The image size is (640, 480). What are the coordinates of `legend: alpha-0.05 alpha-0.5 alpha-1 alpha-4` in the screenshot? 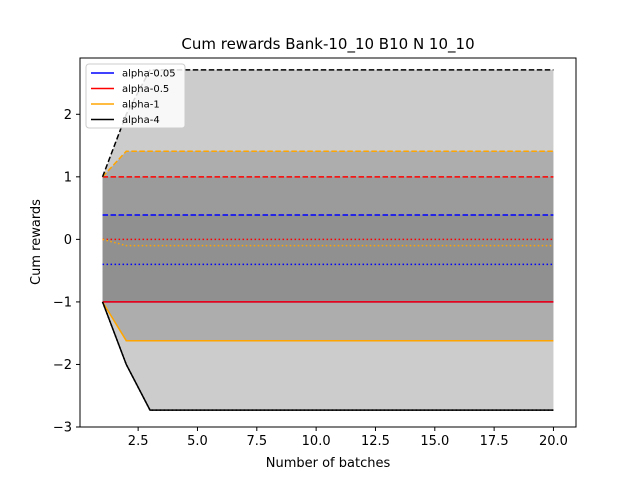 It's located at (135, 96).